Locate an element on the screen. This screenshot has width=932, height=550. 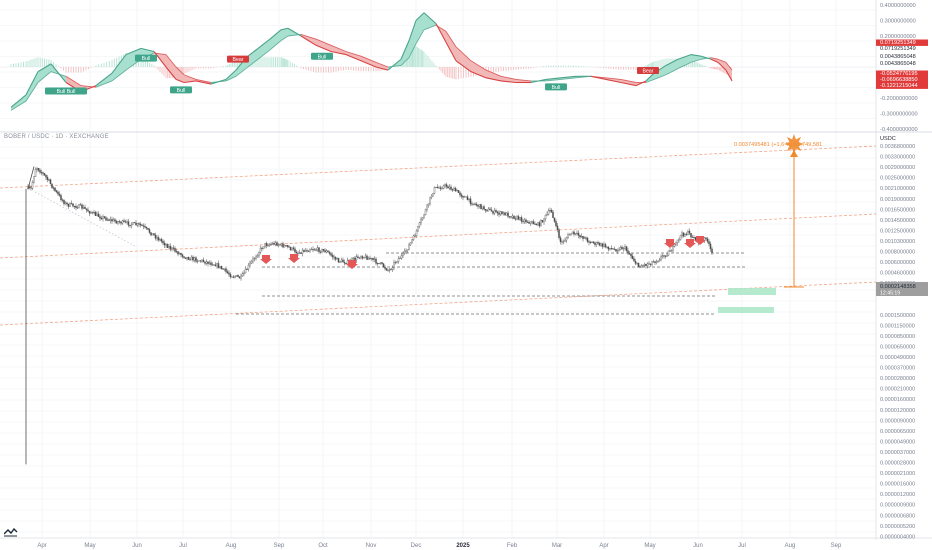
price-axis-tick: 0.0000049000 is located at coordinates (897, 442).